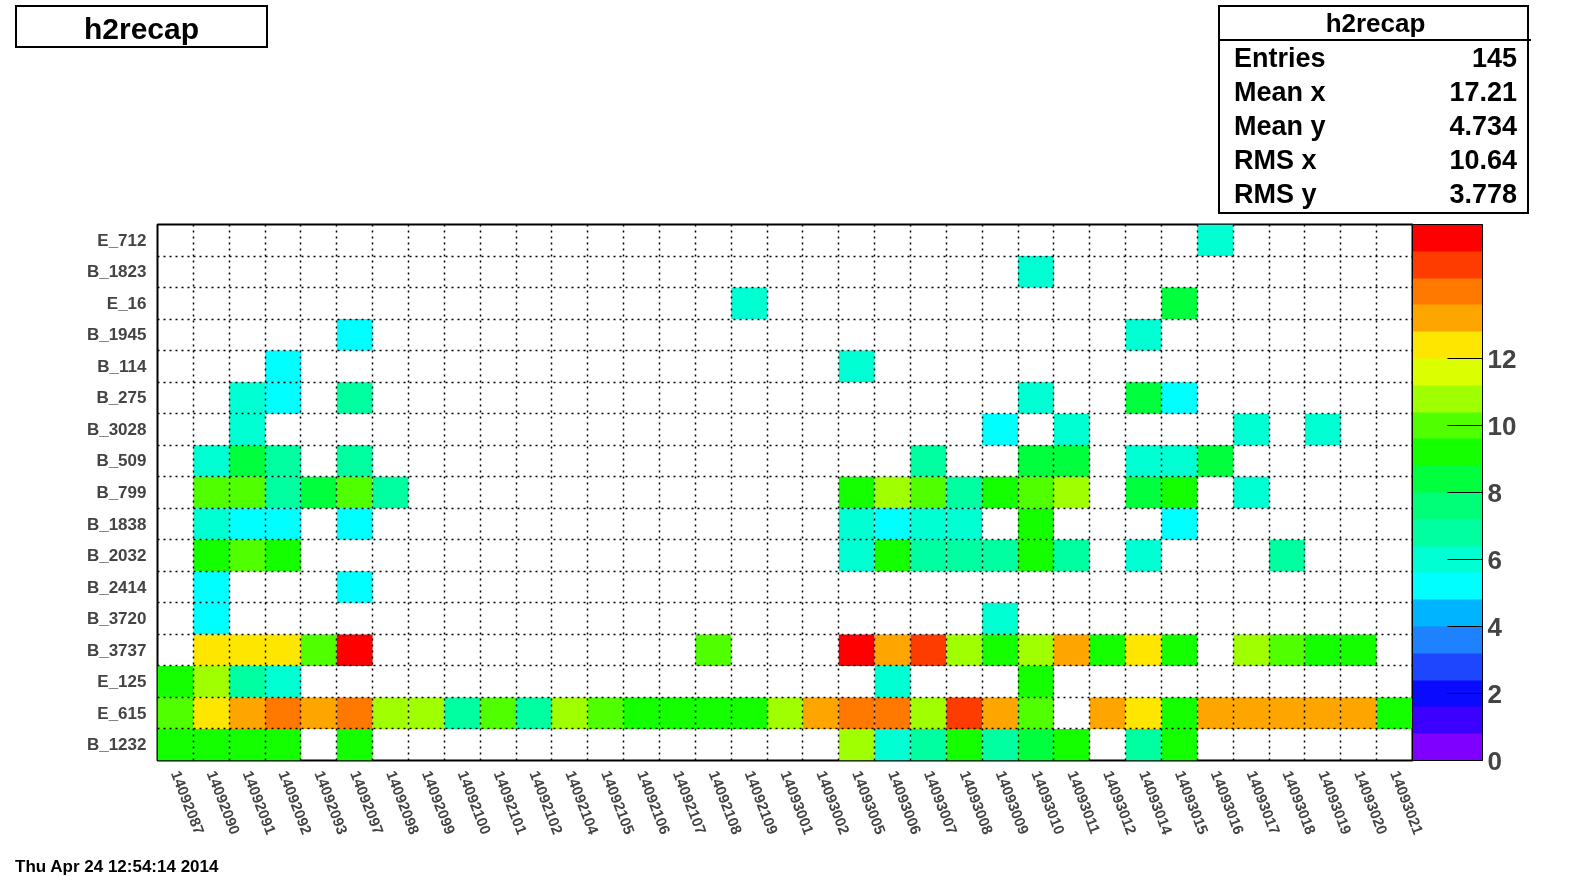  Describe the element at coordinates (1494, 693) in the screenshot. I see `color-bar-label: 2` at that location.